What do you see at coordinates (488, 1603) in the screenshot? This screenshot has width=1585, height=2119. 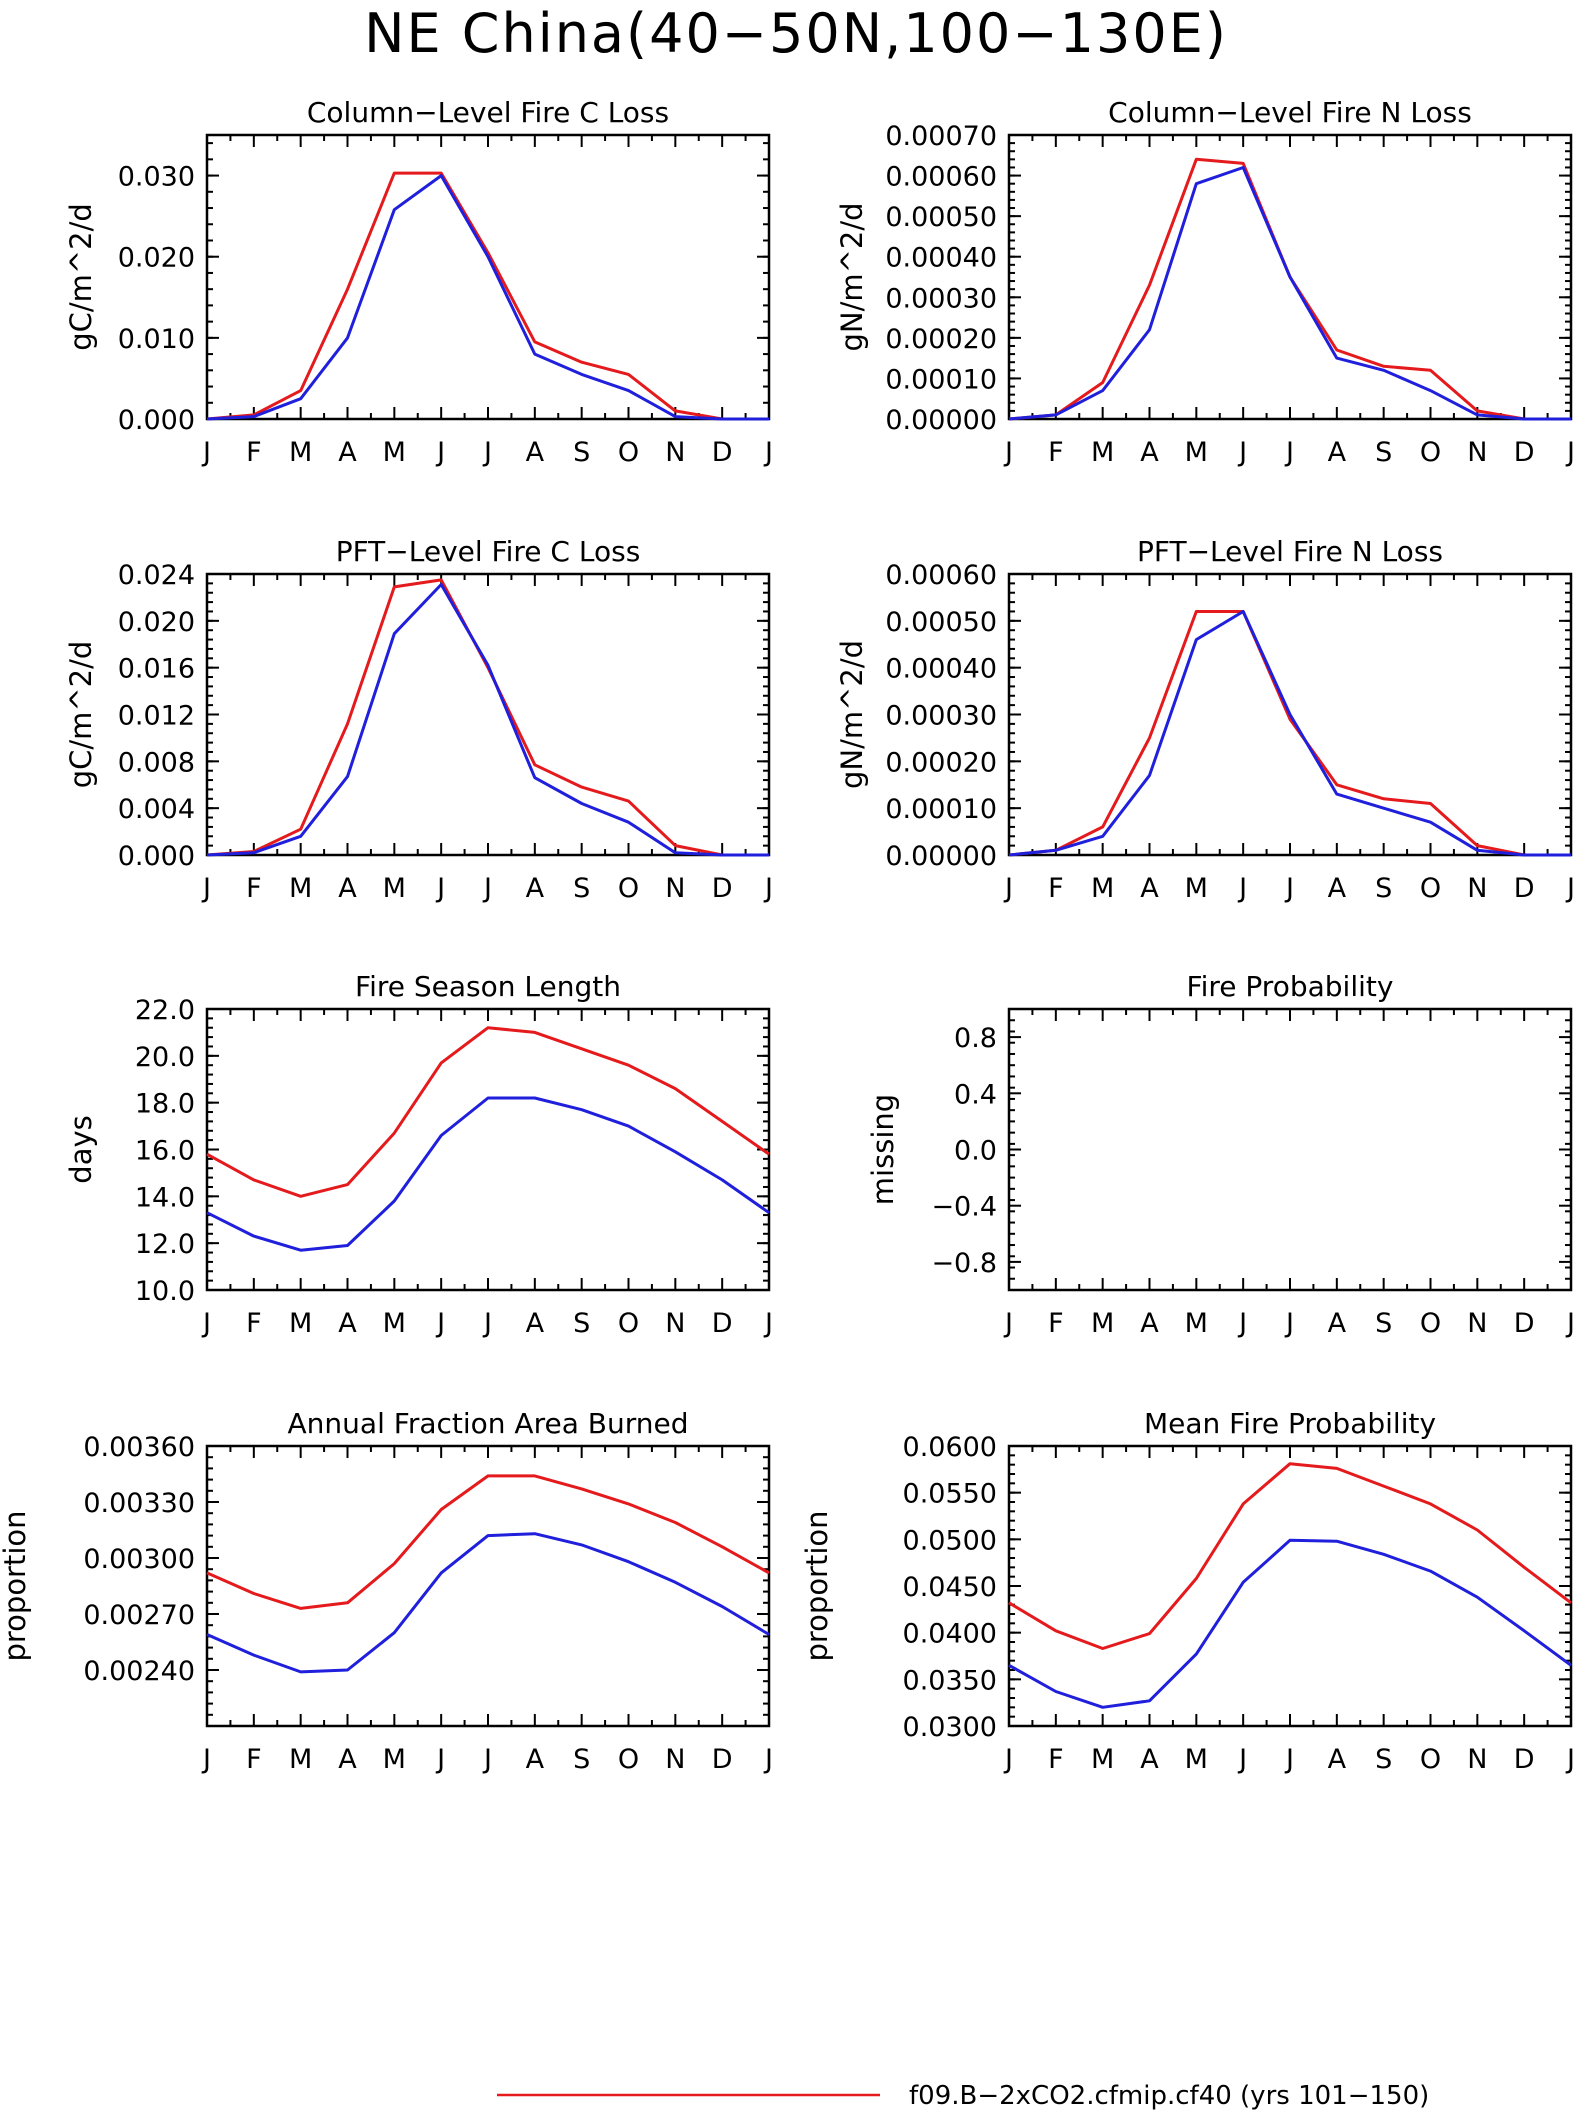 I see `chart-6-series-blue-line` at bounding box center [488, 1603].